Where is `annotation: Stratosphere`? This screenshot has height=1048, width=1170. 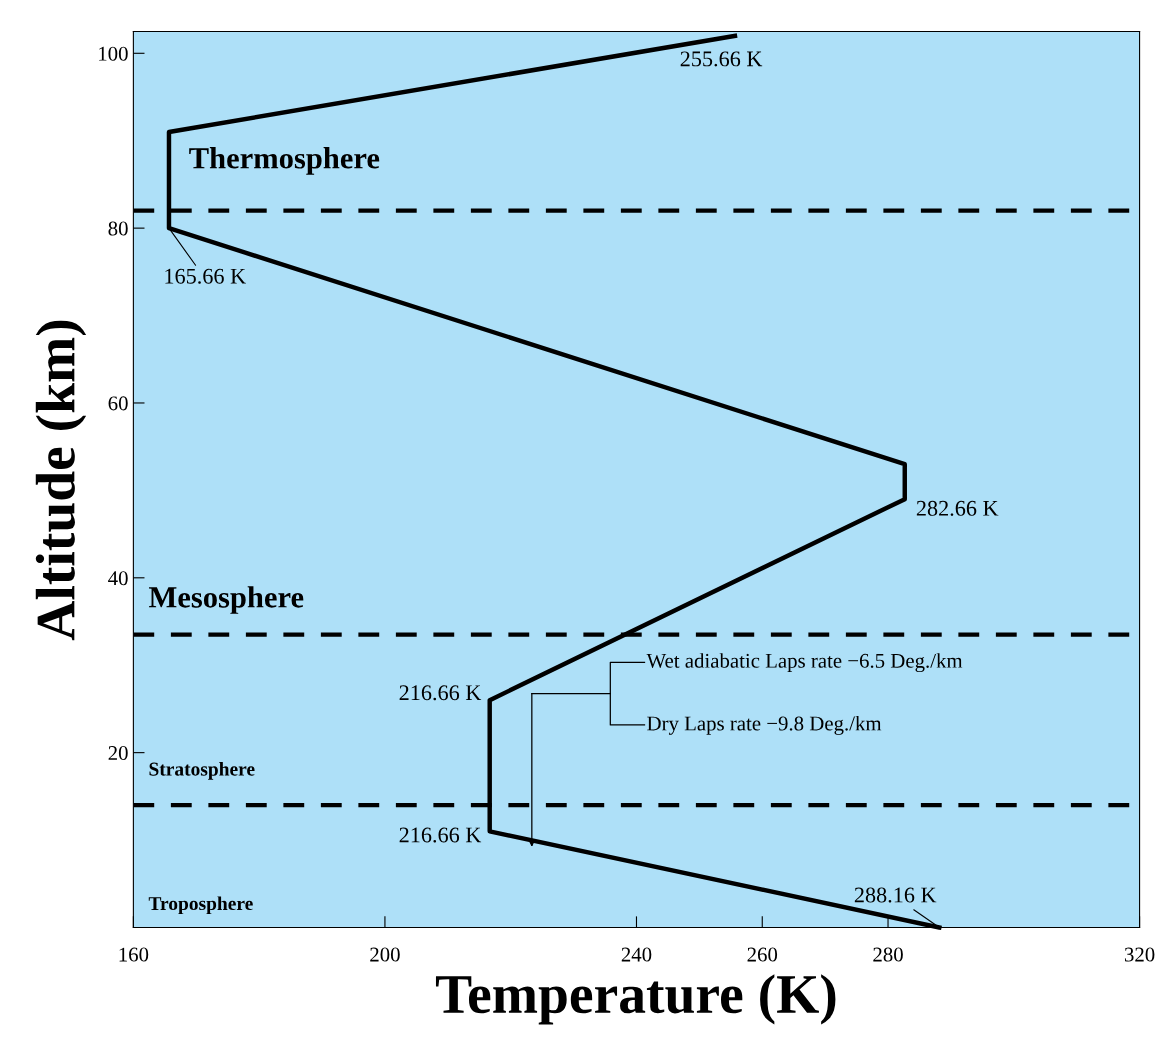
annotation: Stratosphere is located at coordinates (202, 771).